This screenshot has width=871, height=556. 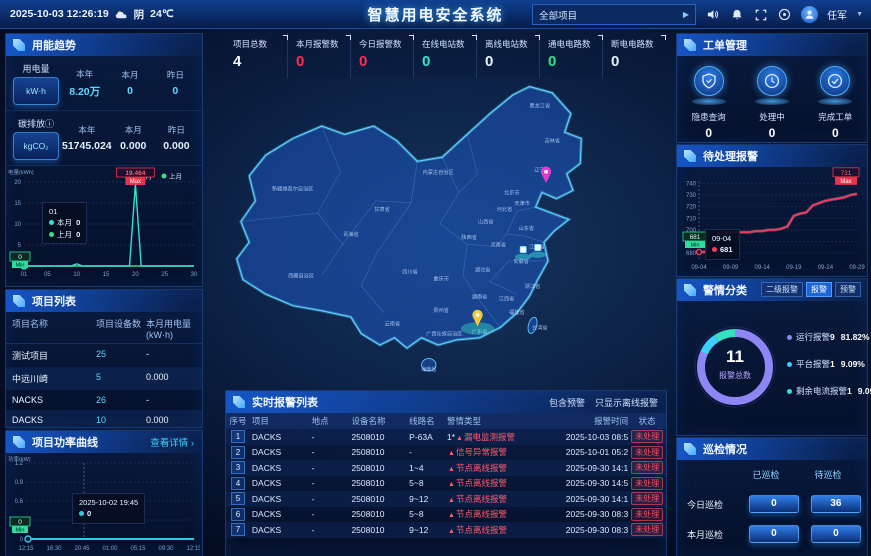 What do you see at coordinates (527, 228) in the screenshot?
I see `province-label: 山东省` at bounding box center [527, 228].